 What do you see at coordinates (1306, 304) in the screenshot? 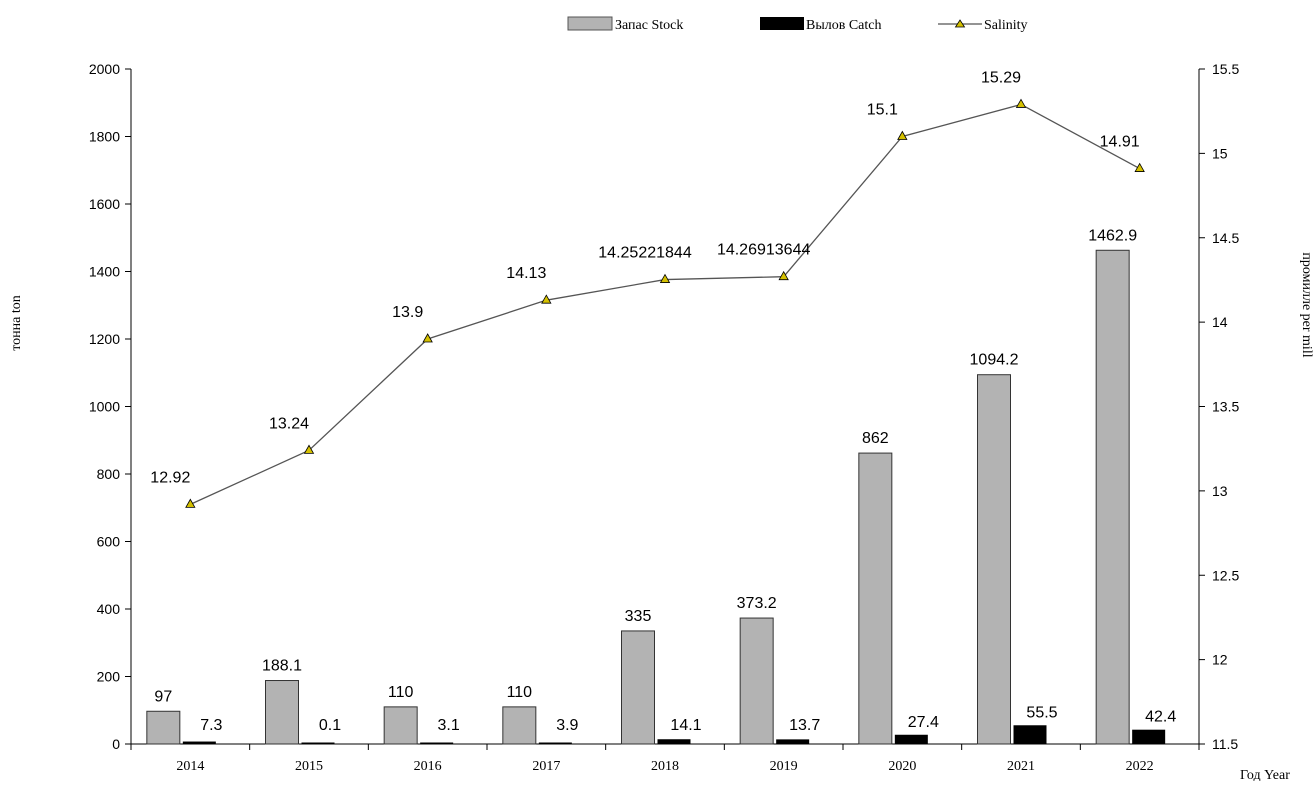
I see `y-axis-right-title: промилле per mill` at bounding box center [1306, 304].